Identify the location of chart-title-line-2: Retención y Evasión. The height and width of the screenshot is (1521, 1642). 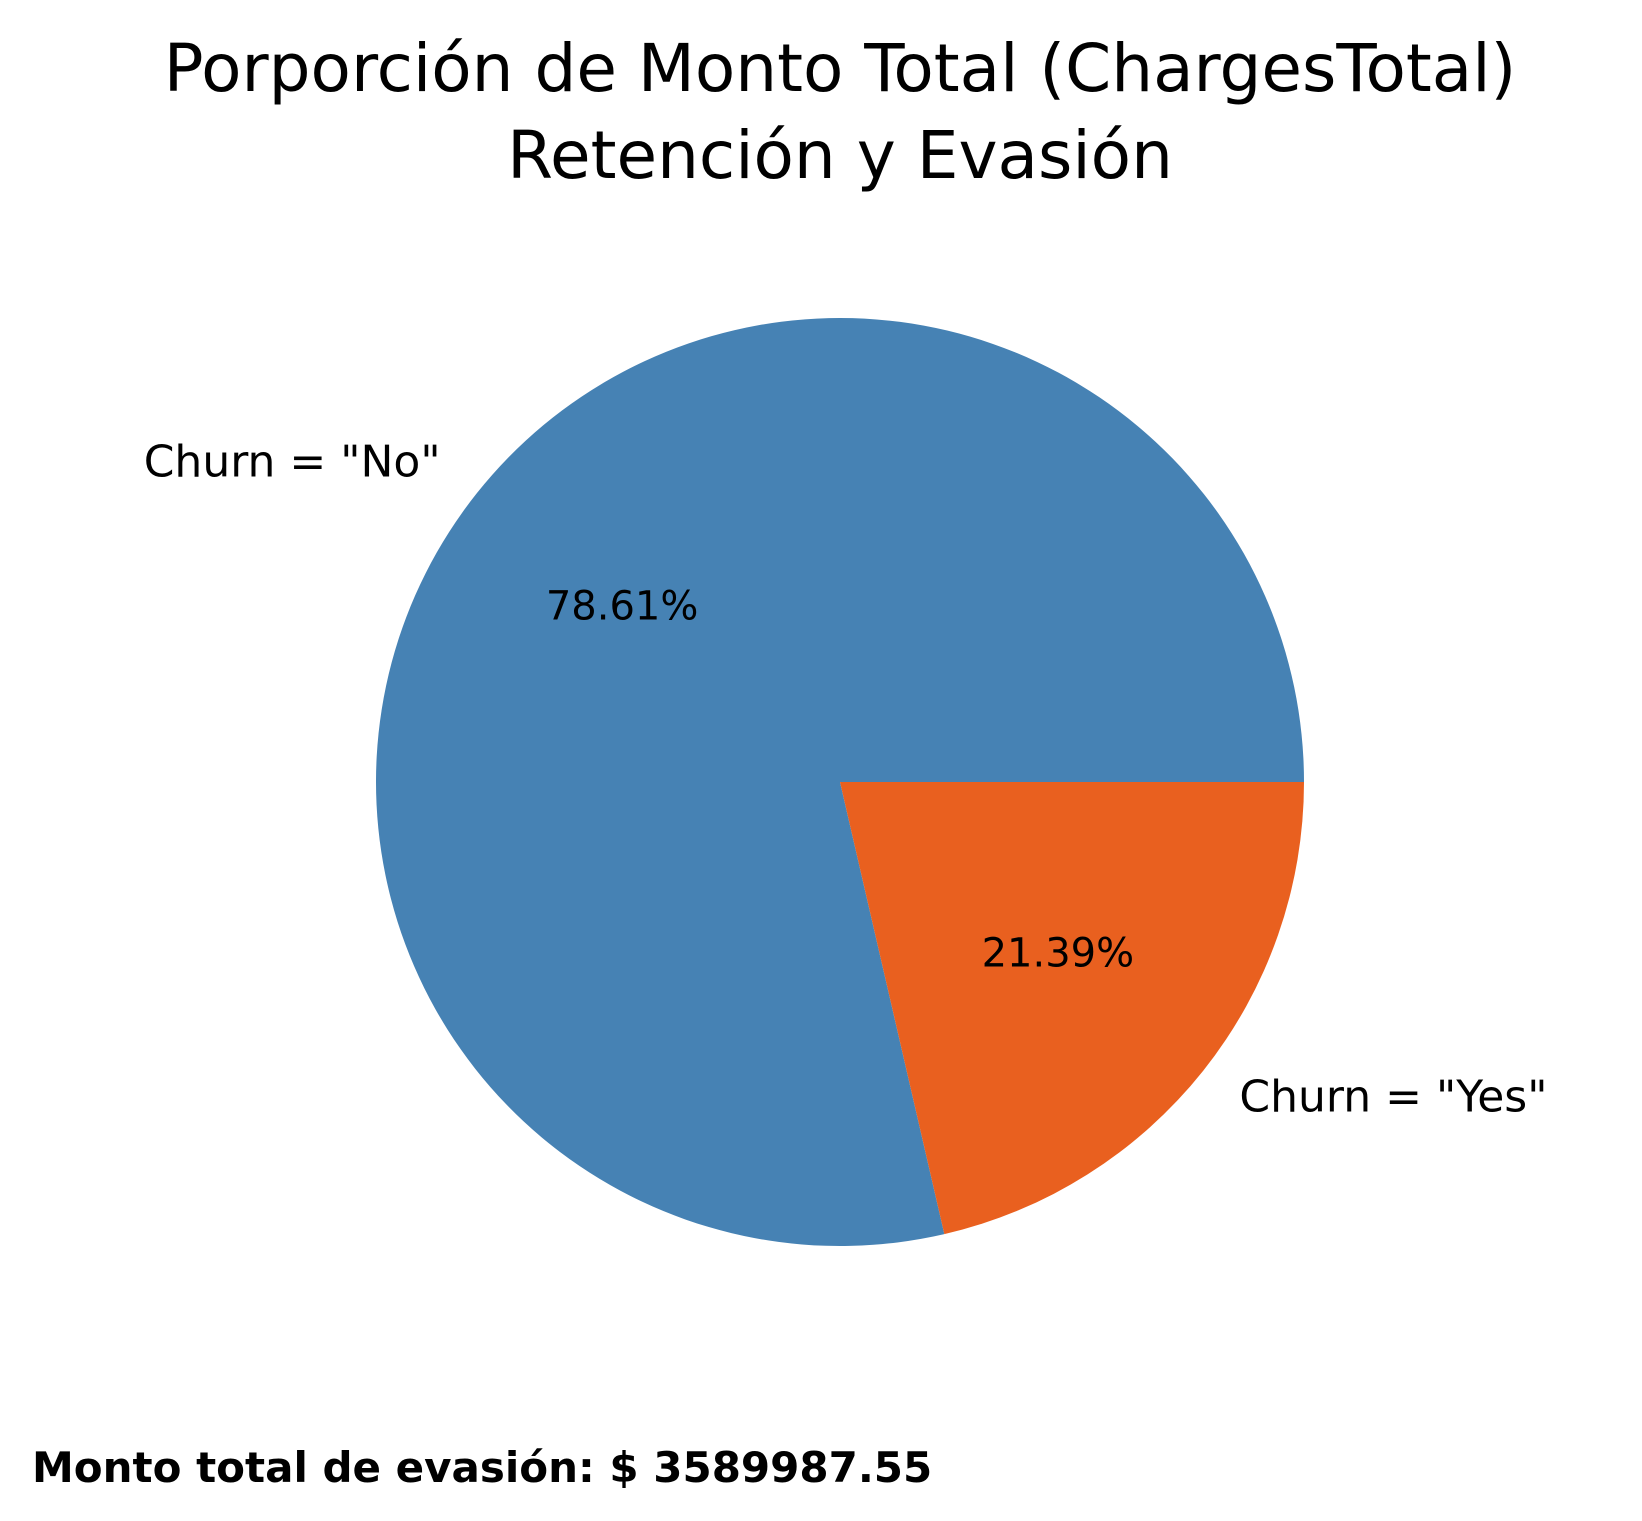
(840, 155).